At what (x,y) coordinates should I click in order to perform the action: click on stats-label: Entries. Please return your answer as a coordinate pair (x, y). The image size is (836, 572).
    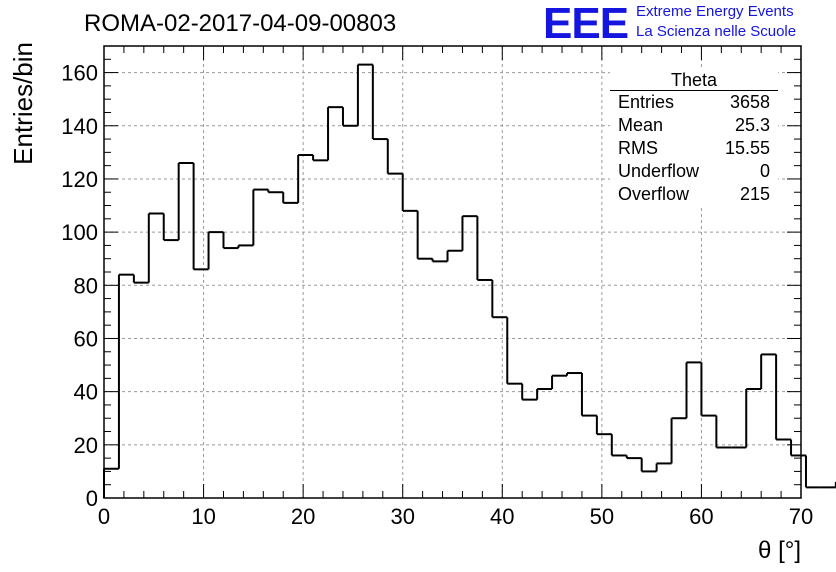
    Looking at the image, I should click on (646, 102).